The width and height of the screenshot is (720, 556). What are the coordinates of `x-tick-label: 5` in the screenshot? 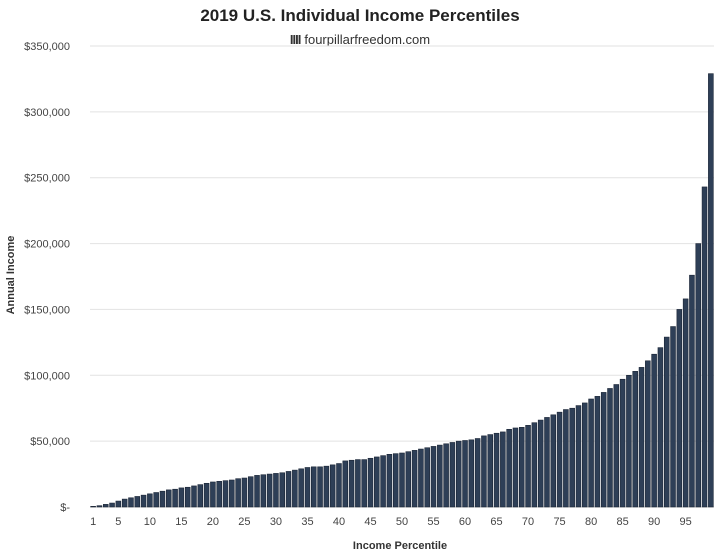 It's located at (118, 522).